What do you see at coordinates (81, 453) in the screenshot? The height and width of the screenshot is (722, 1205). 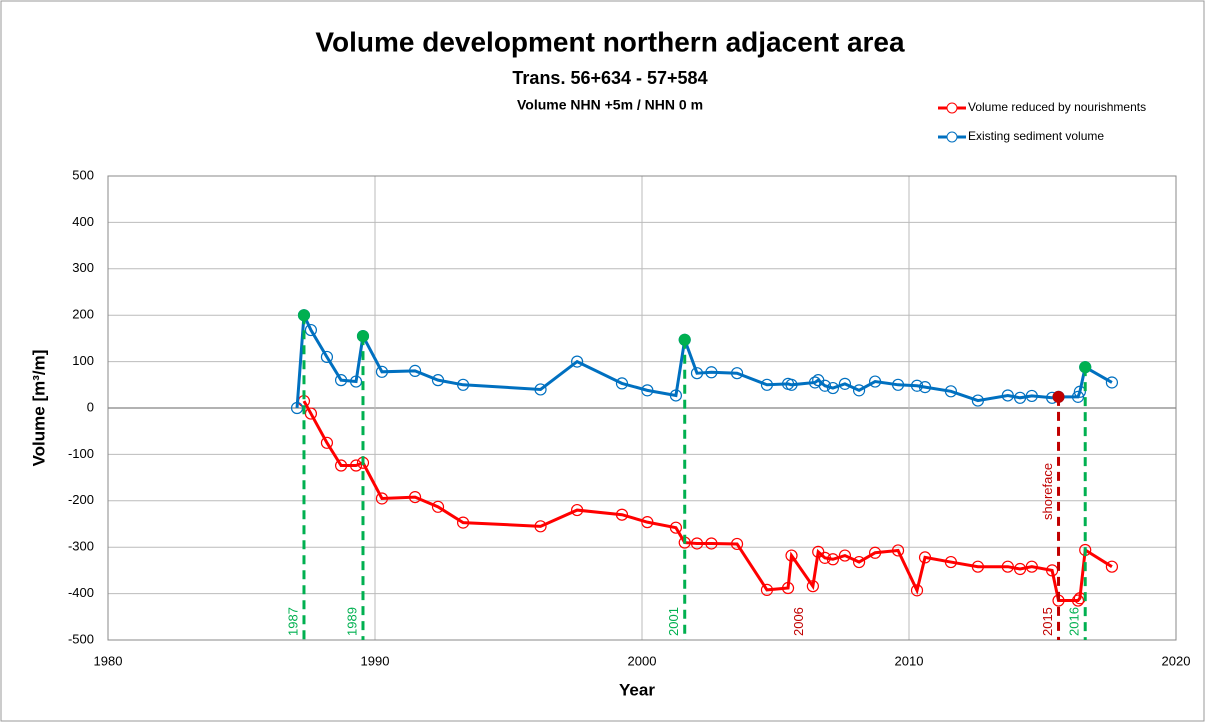 I see `y-tick-label: -100` at bounding box center [81, 453].